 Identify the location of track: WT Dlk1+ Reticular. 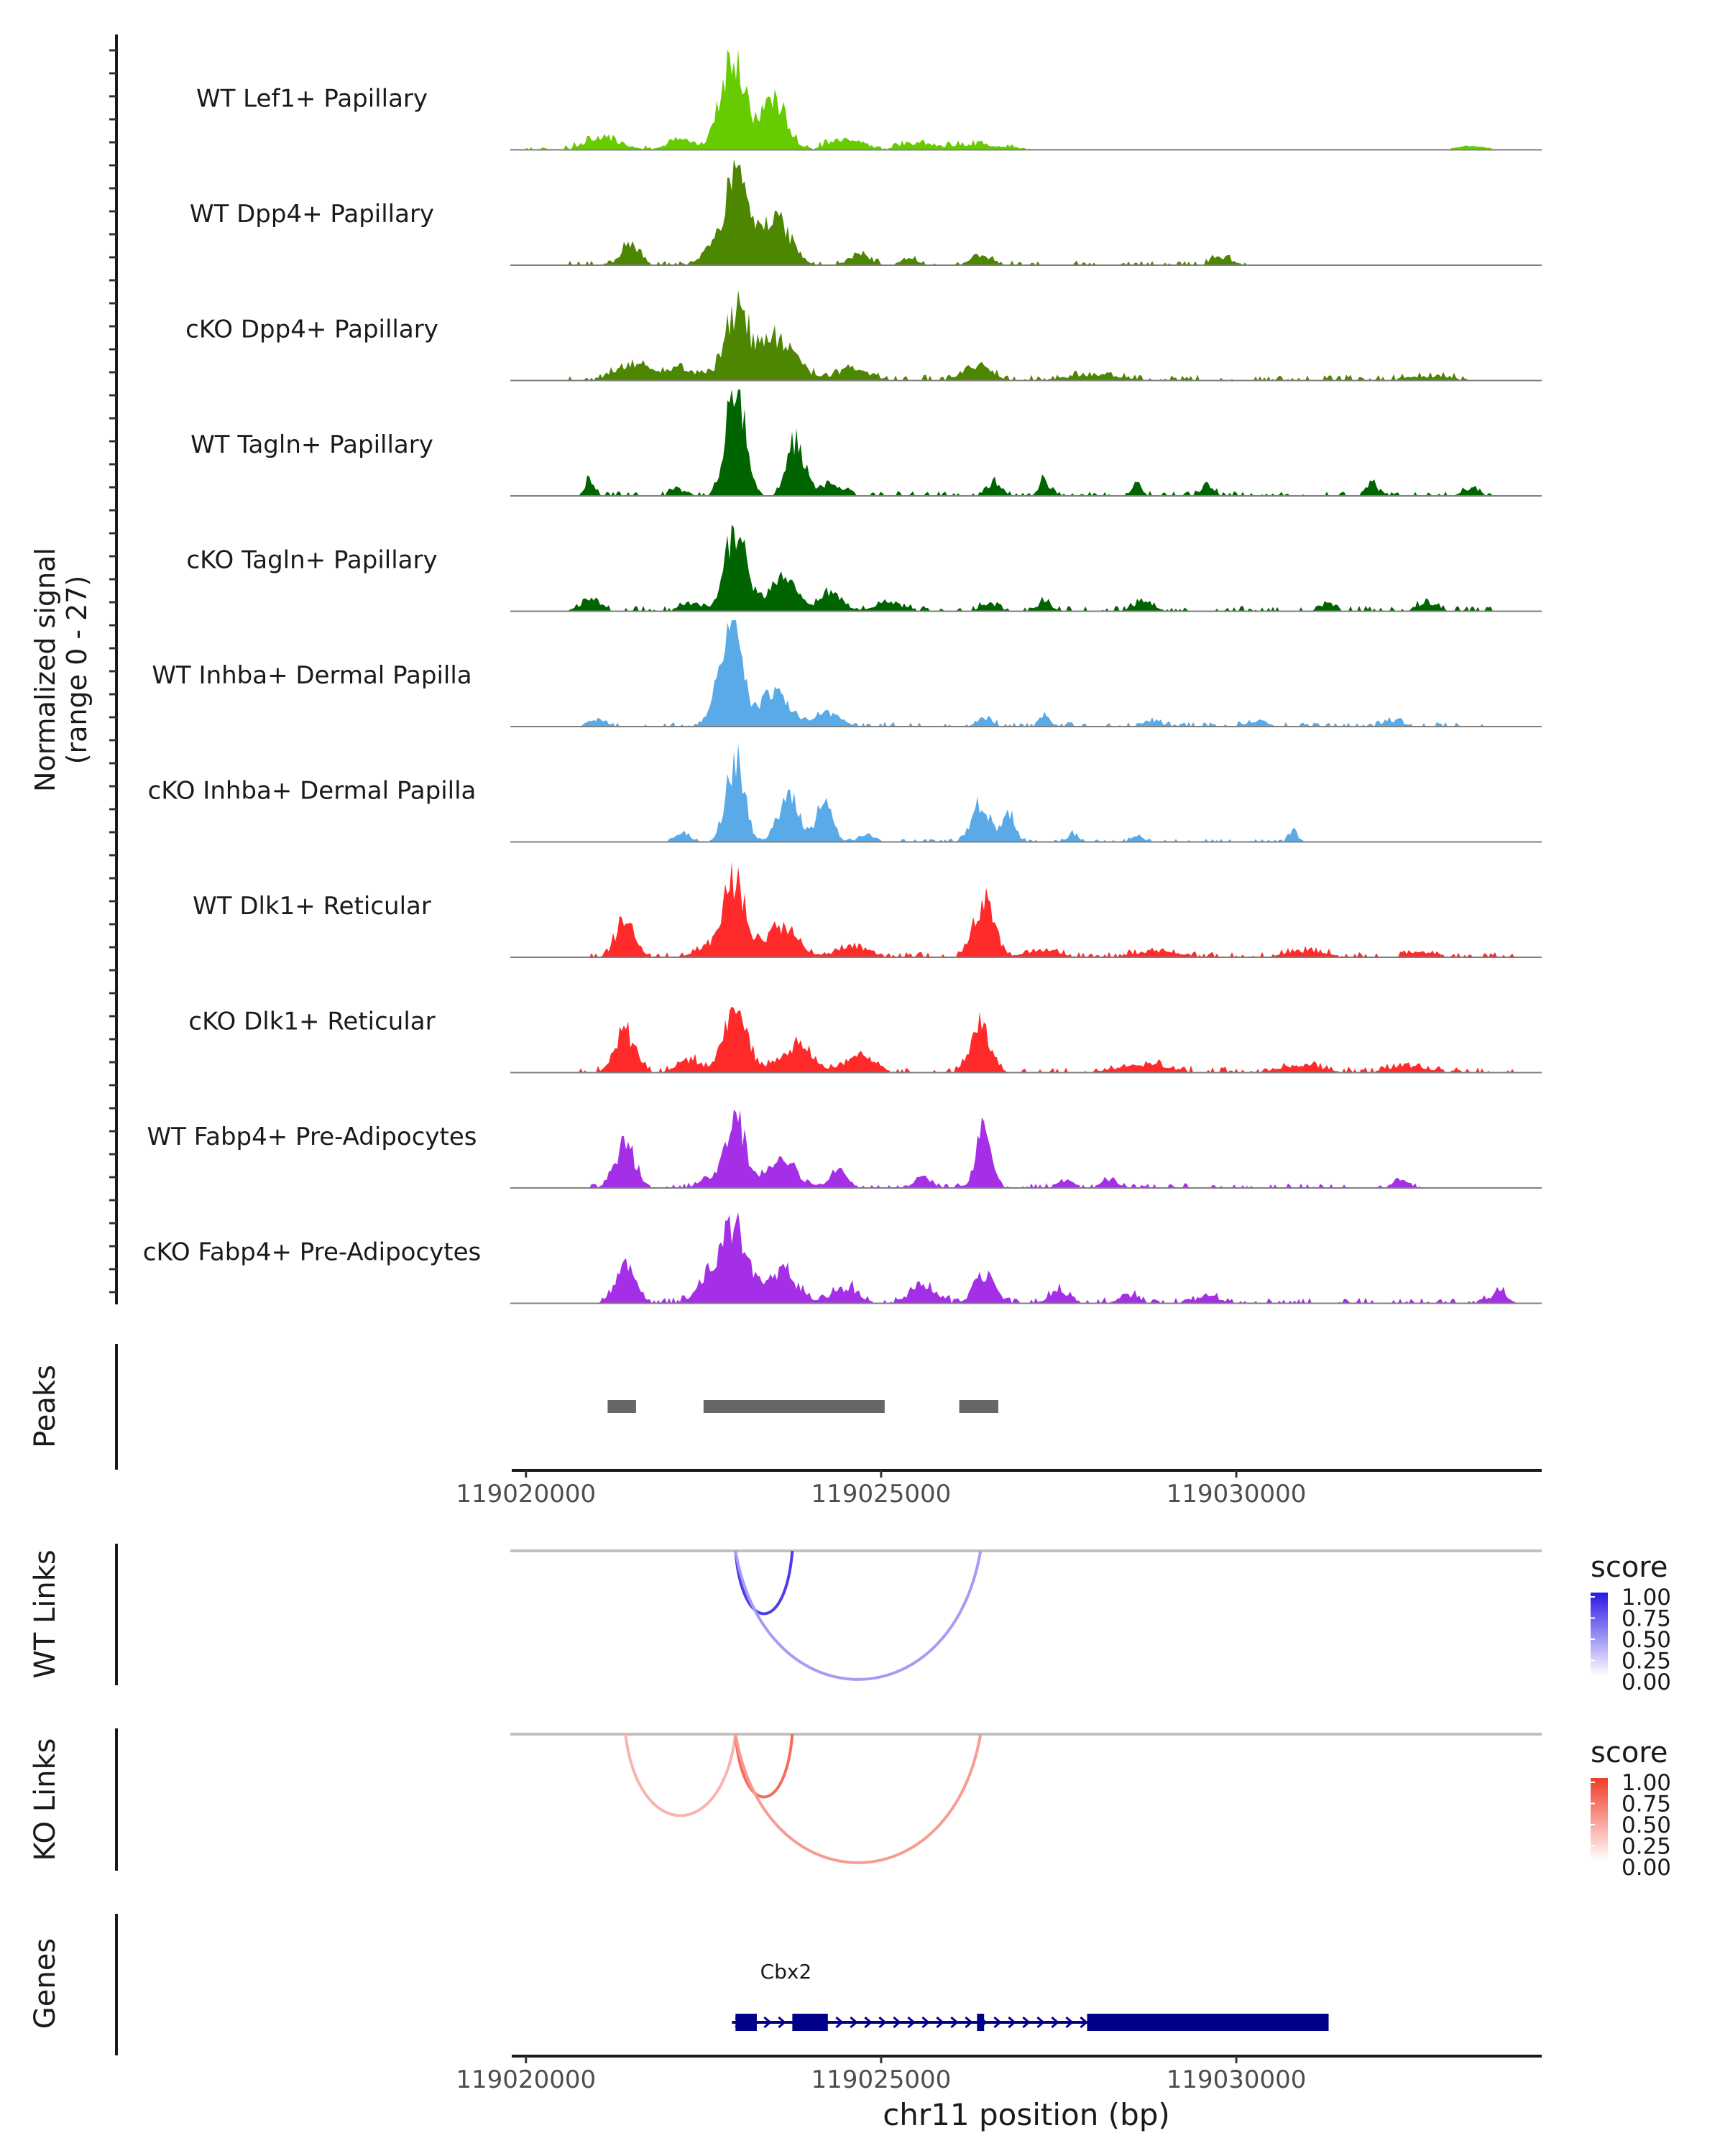
(867, 910).